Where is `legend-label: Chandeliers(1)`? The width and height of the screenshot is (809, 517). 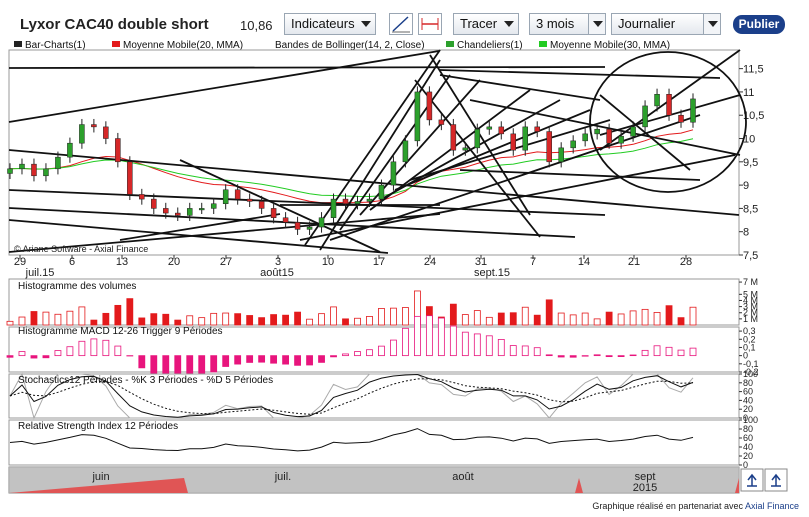
legend-label: Chandeliers(1) is located at coordinates (490, 45).